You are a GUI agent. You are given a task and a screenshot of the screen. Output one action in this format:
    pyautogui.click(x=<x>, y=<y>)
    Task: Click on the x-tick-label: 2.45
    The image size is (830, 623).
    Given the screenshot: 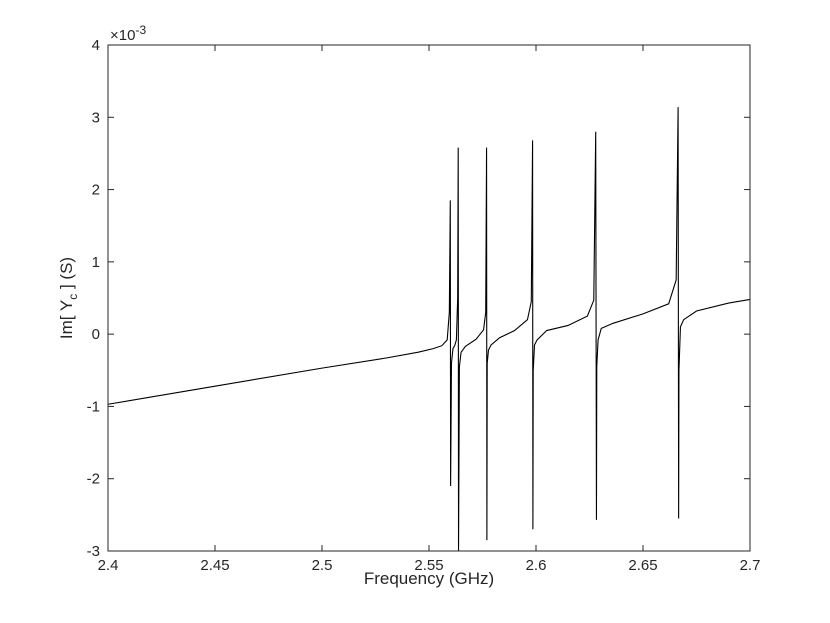 What is the action you would take?
    pyautogui.click(x=214, y=565)
    